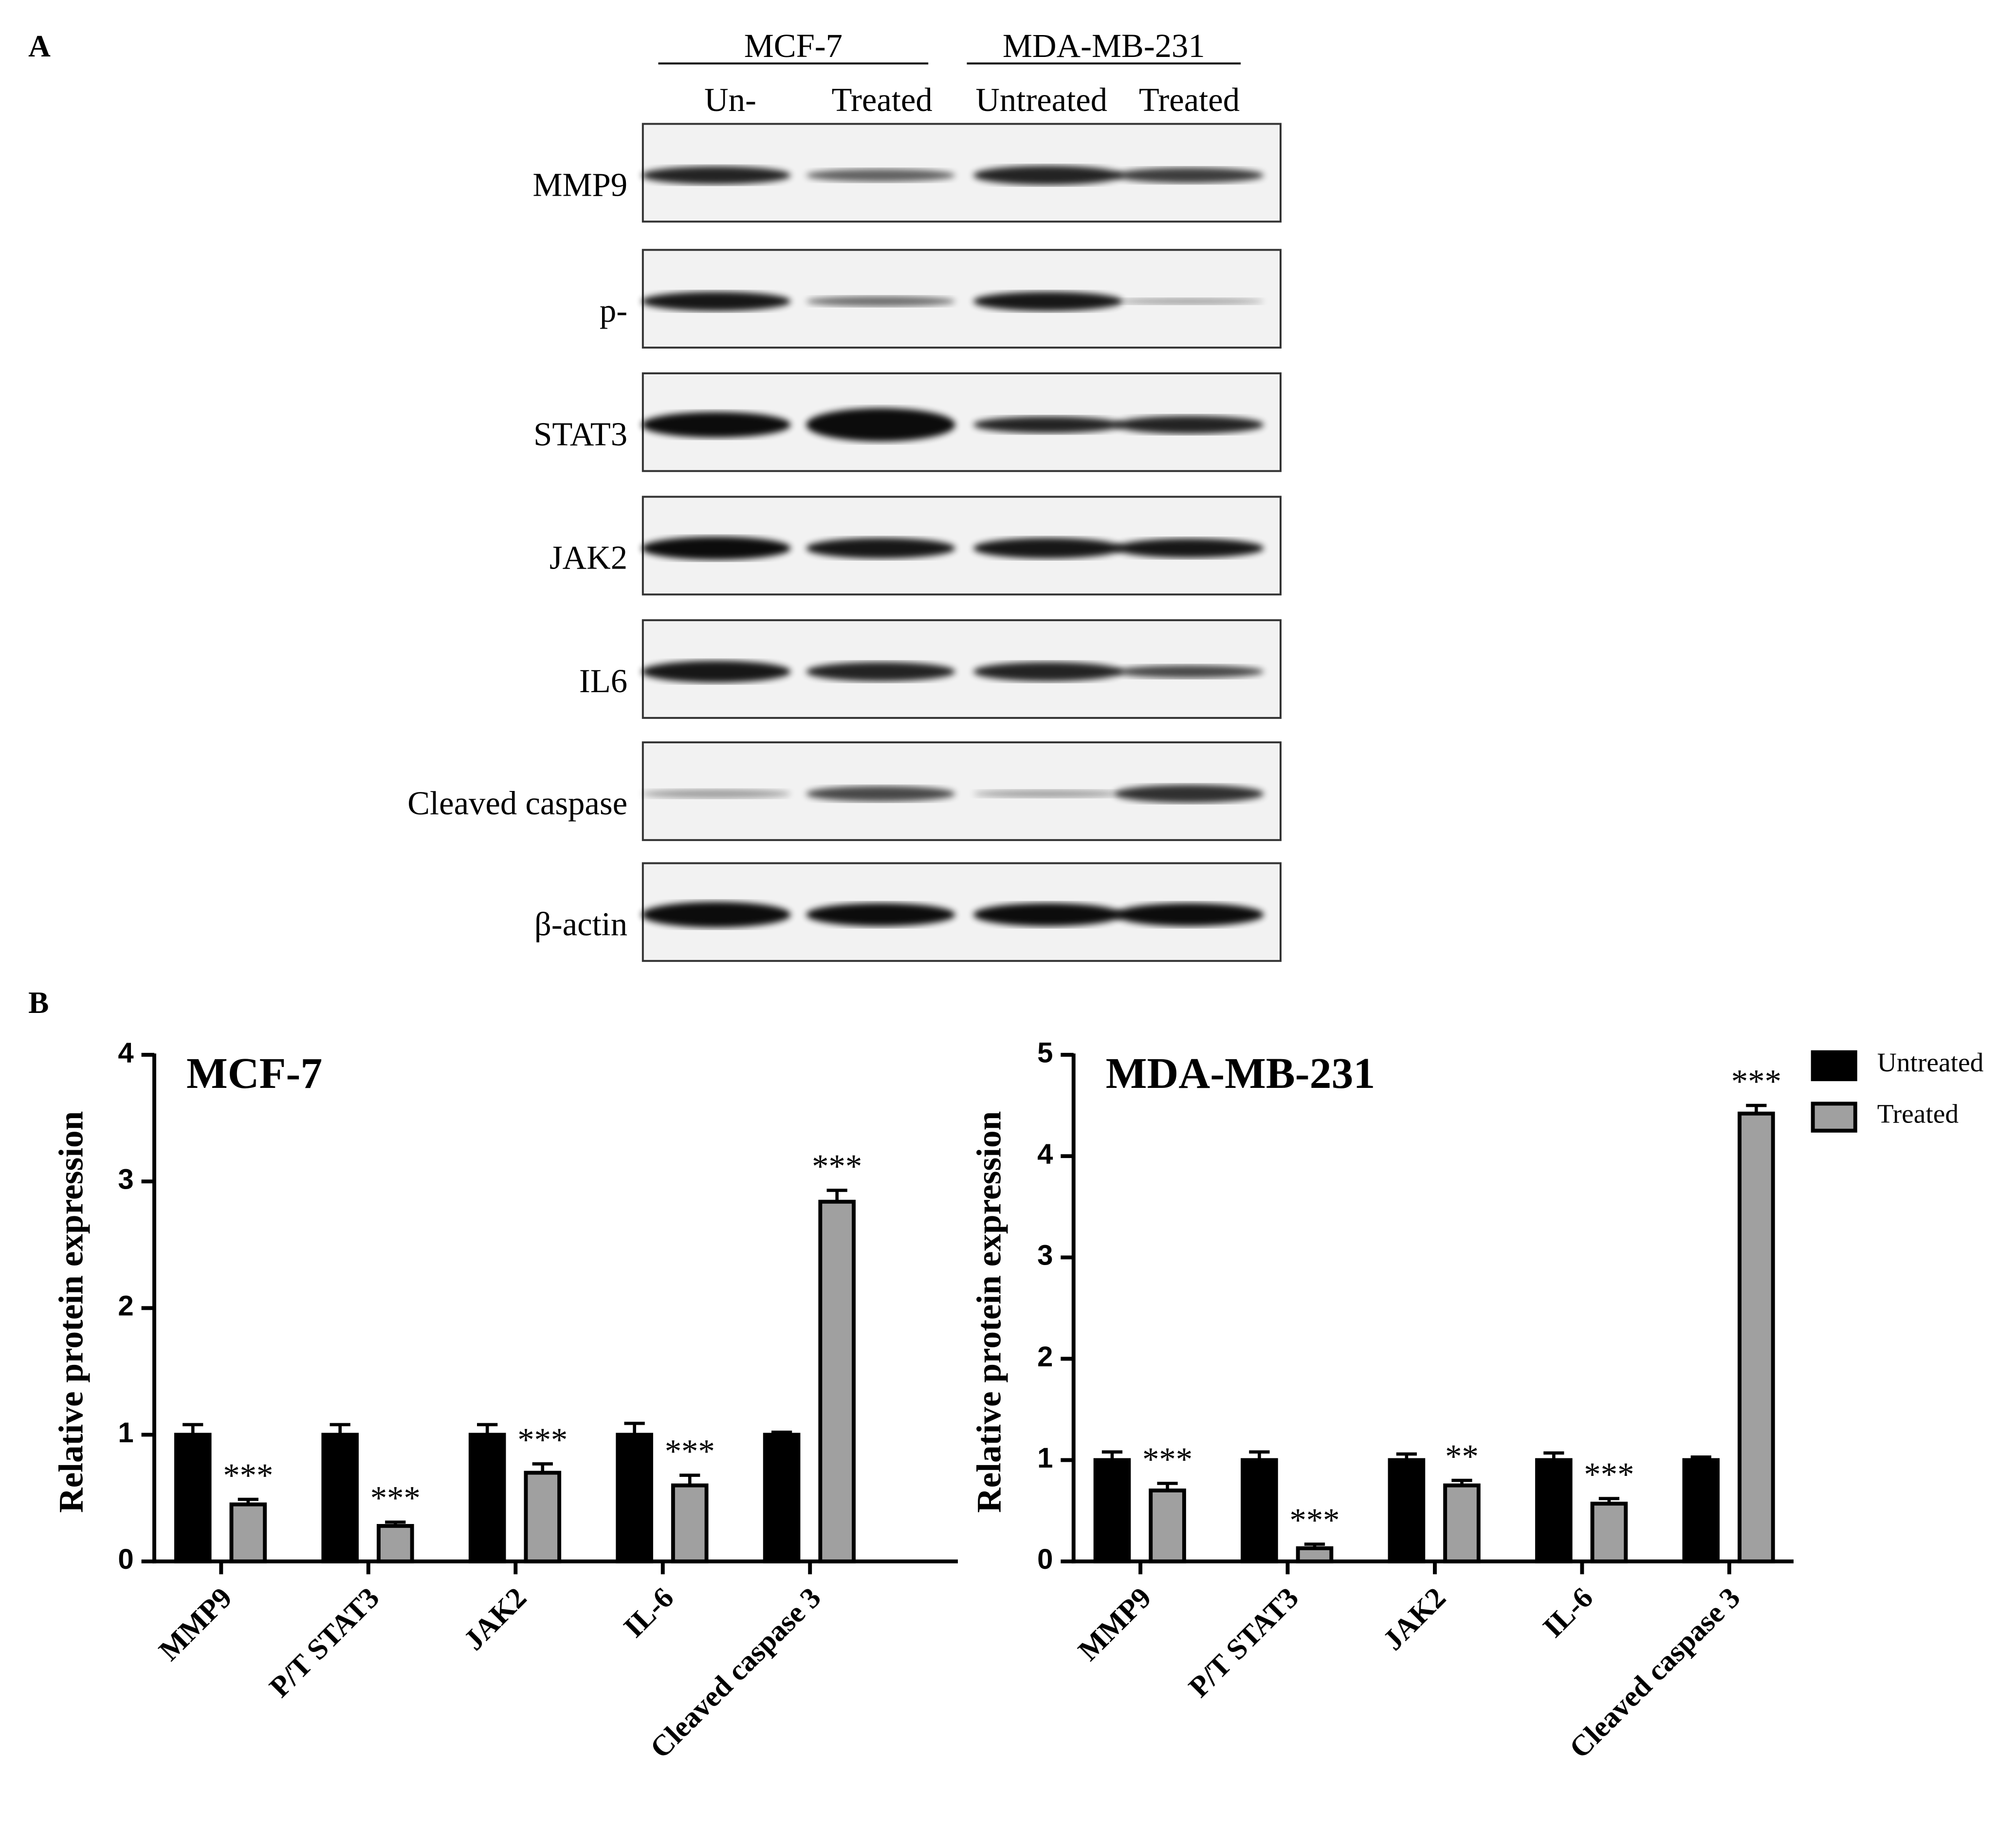 This screenshot has width=2016, height=1837. I want to click on row-label: JAK2, so click(588, 557).